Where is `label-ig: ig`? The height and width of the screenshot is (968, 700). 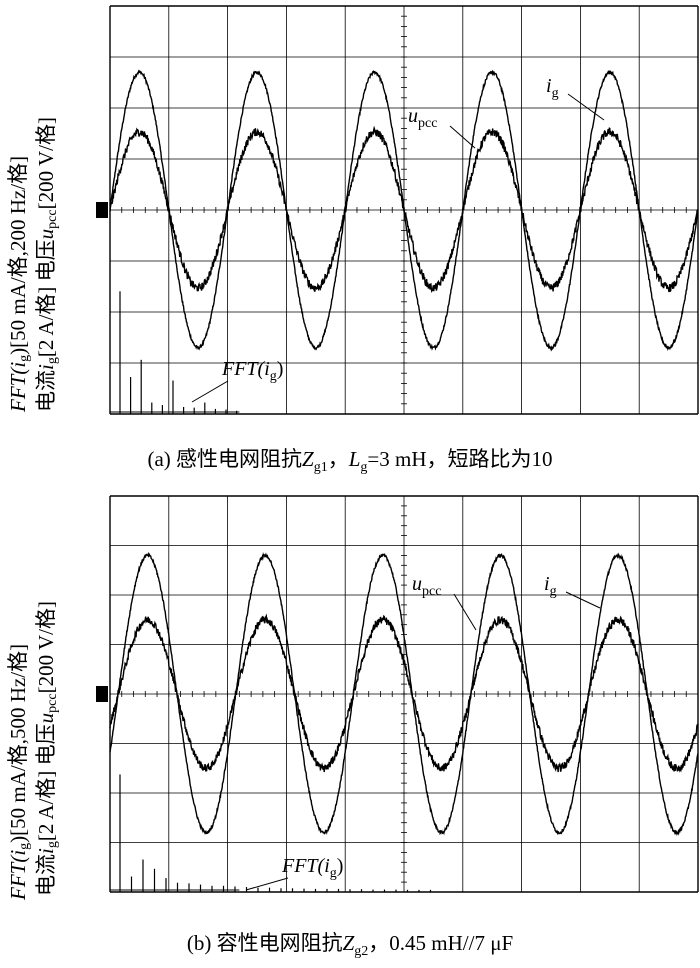 label-ig: ig is located at coordinates (552, 88).